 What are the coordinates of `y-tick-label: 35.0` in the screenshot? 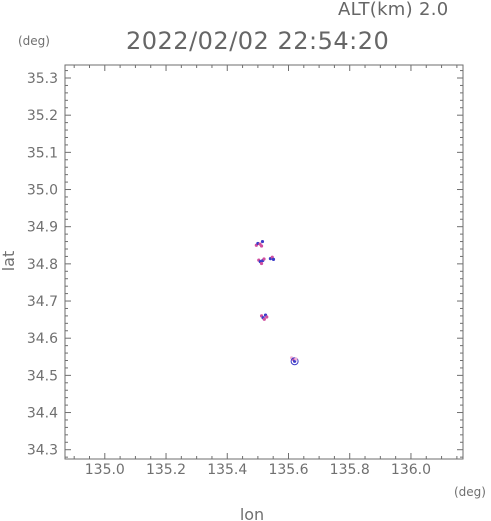 It's located at (42, 191).